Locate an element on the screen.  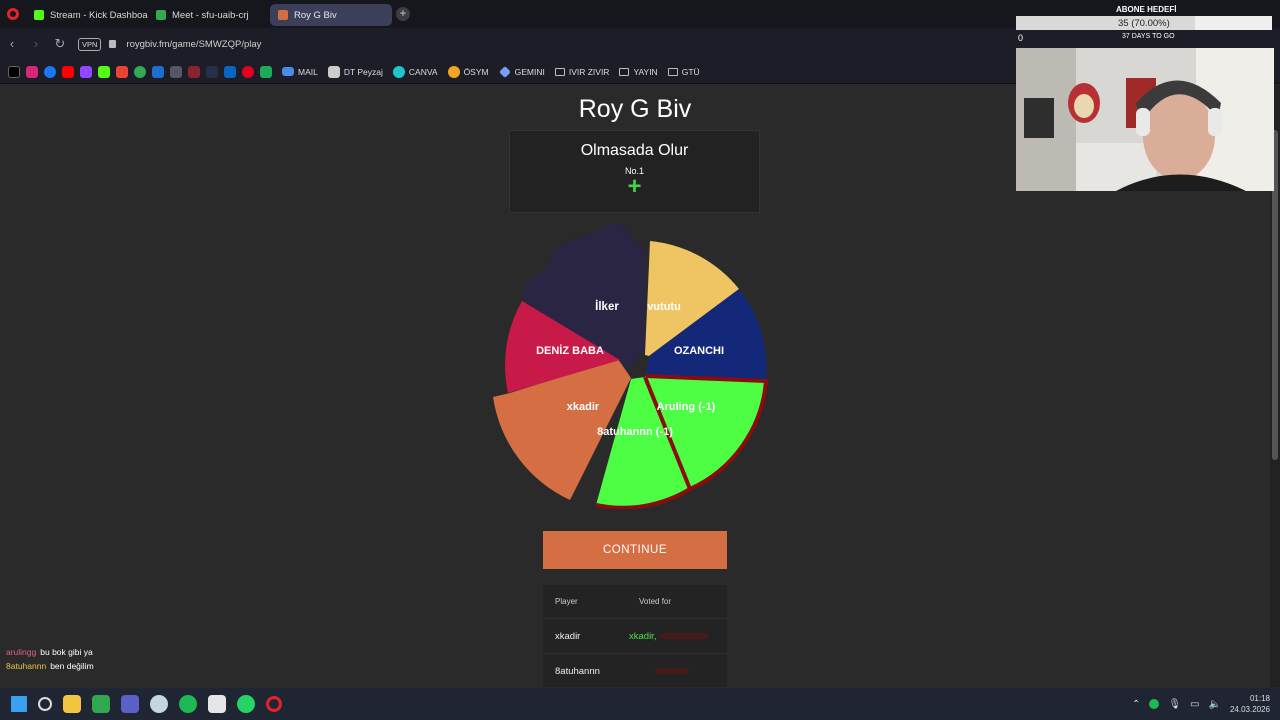
opera-logo-icon is located at coordinates (13, 14).